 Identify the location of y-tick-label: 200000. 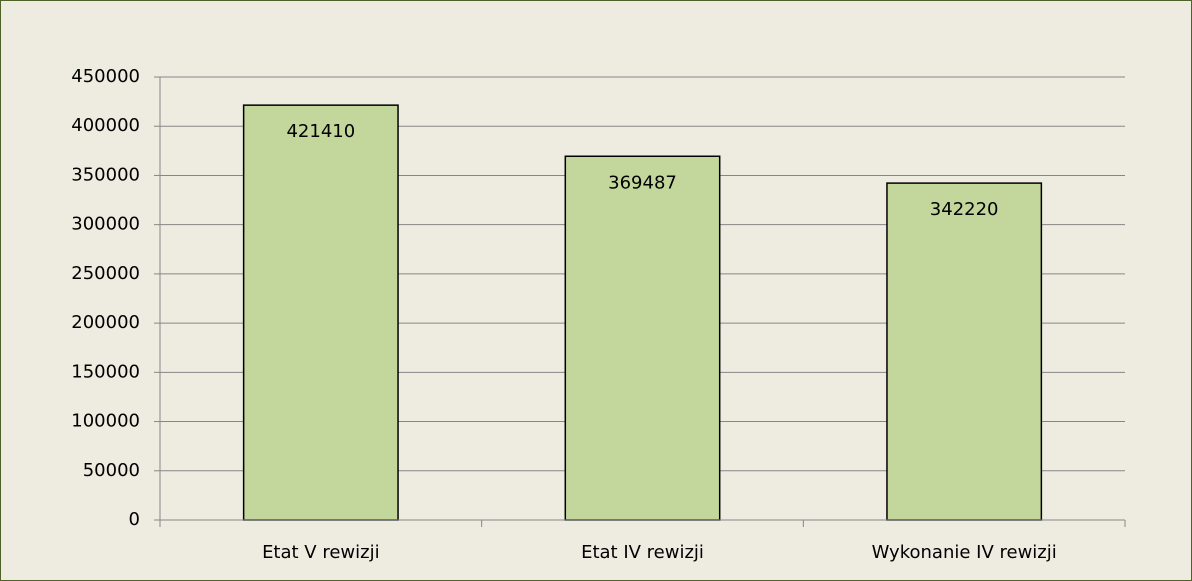
(105, 322).